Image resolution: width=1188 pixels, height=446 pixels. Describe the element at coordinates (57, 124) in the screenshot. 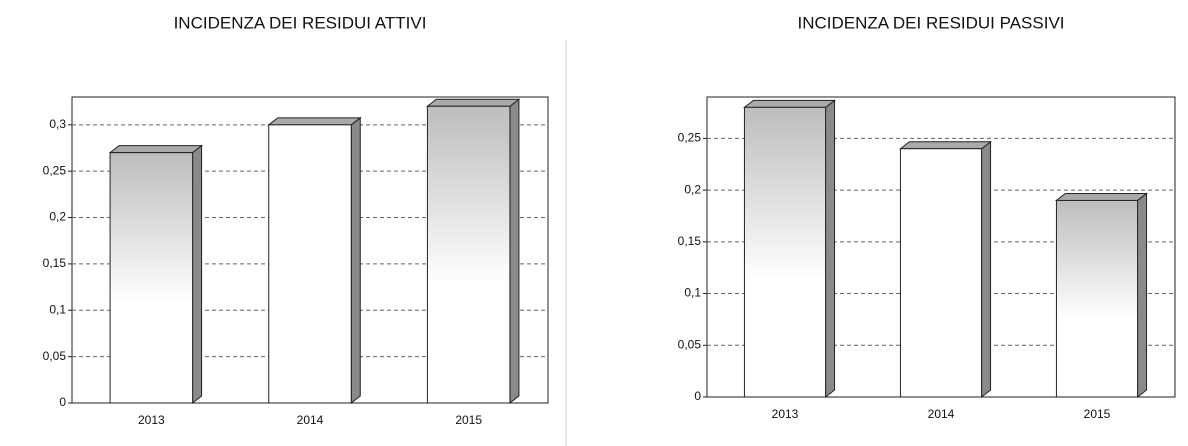

I see `y-tick-label: 0,3` at that location.